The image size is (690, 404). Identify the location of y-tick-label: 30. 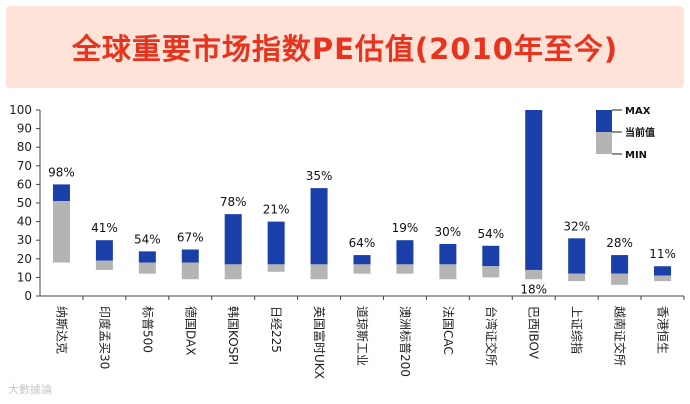
(24, 240).